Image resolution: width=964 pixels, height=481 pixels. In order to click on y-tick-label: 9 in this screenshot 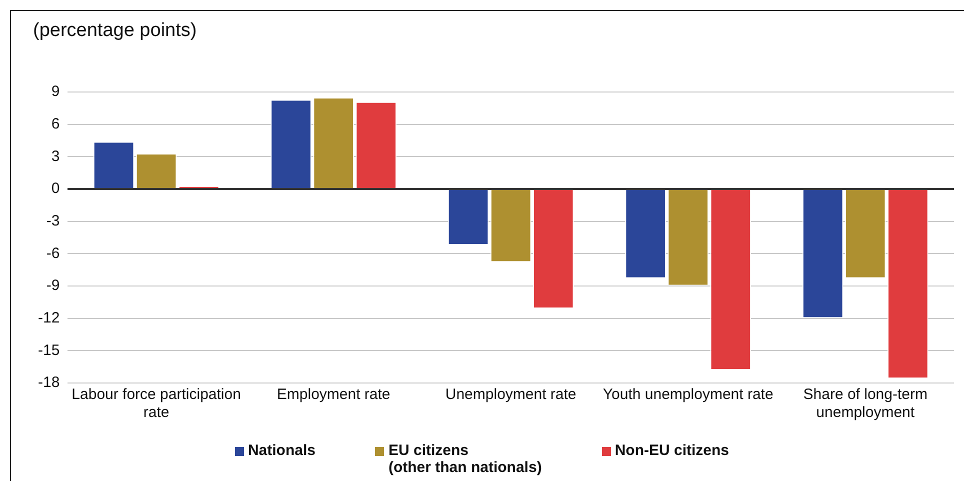, I will do `click(55, 91)`.